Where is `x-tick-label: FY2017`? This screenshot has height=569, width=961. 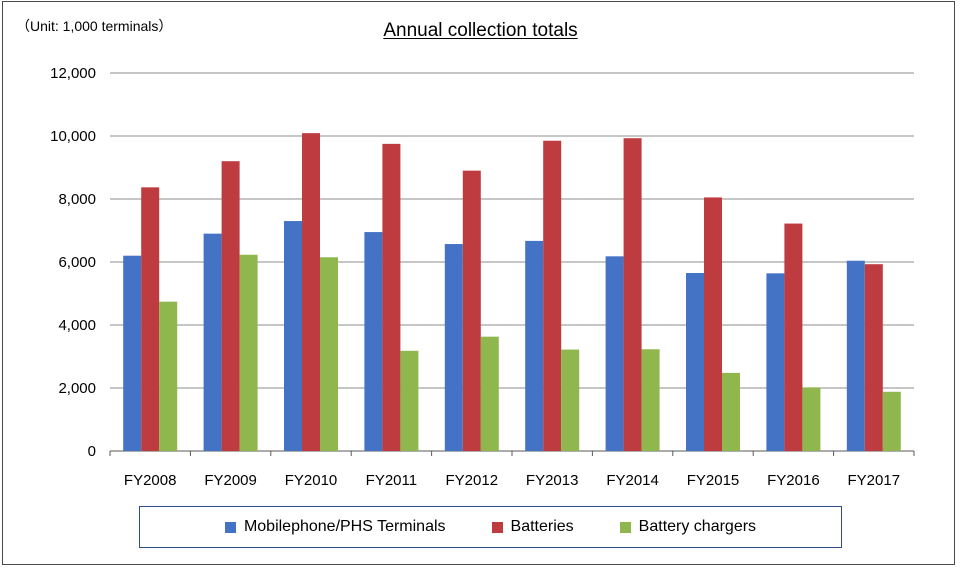 x-tick-label: FY2017 is located at coordinates (874, 480).